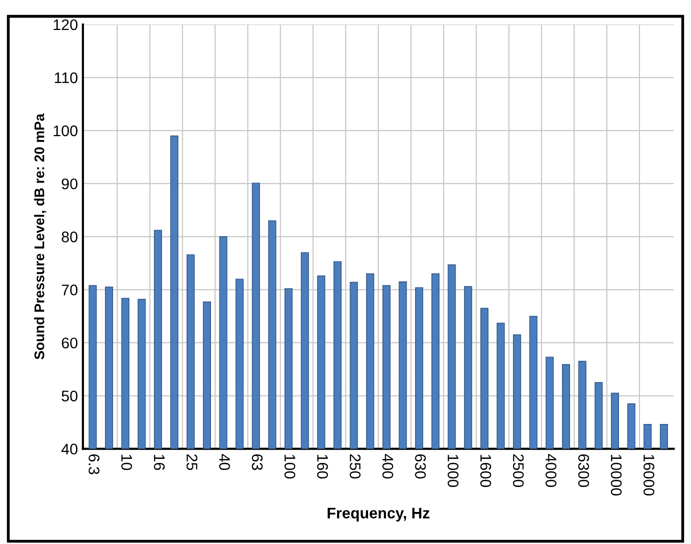  What do you see at coordinates (551, 471) in the screenshot?
I see `x-tick-label: 4000` at bounding box center [551, 471].